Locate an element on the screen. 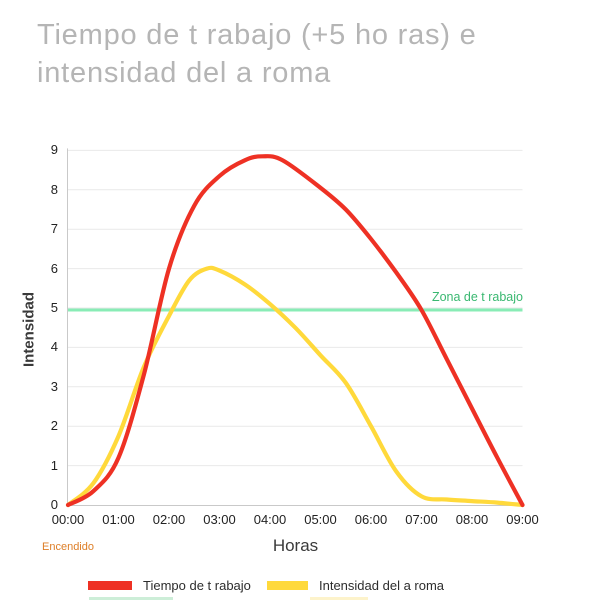  zone-label: Zona de t rabajo is located at coordinates (477, 297).